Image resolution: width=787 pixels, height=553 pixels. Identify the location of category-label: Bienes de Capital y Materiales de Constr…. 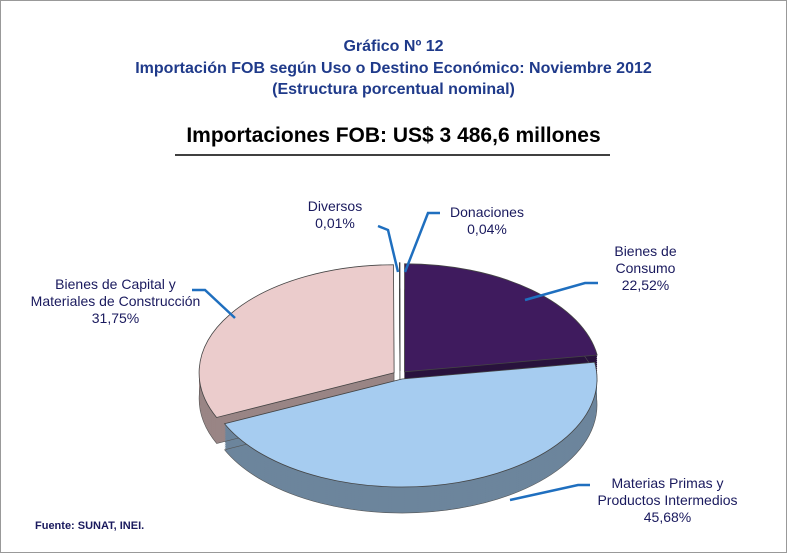
(115, 292).